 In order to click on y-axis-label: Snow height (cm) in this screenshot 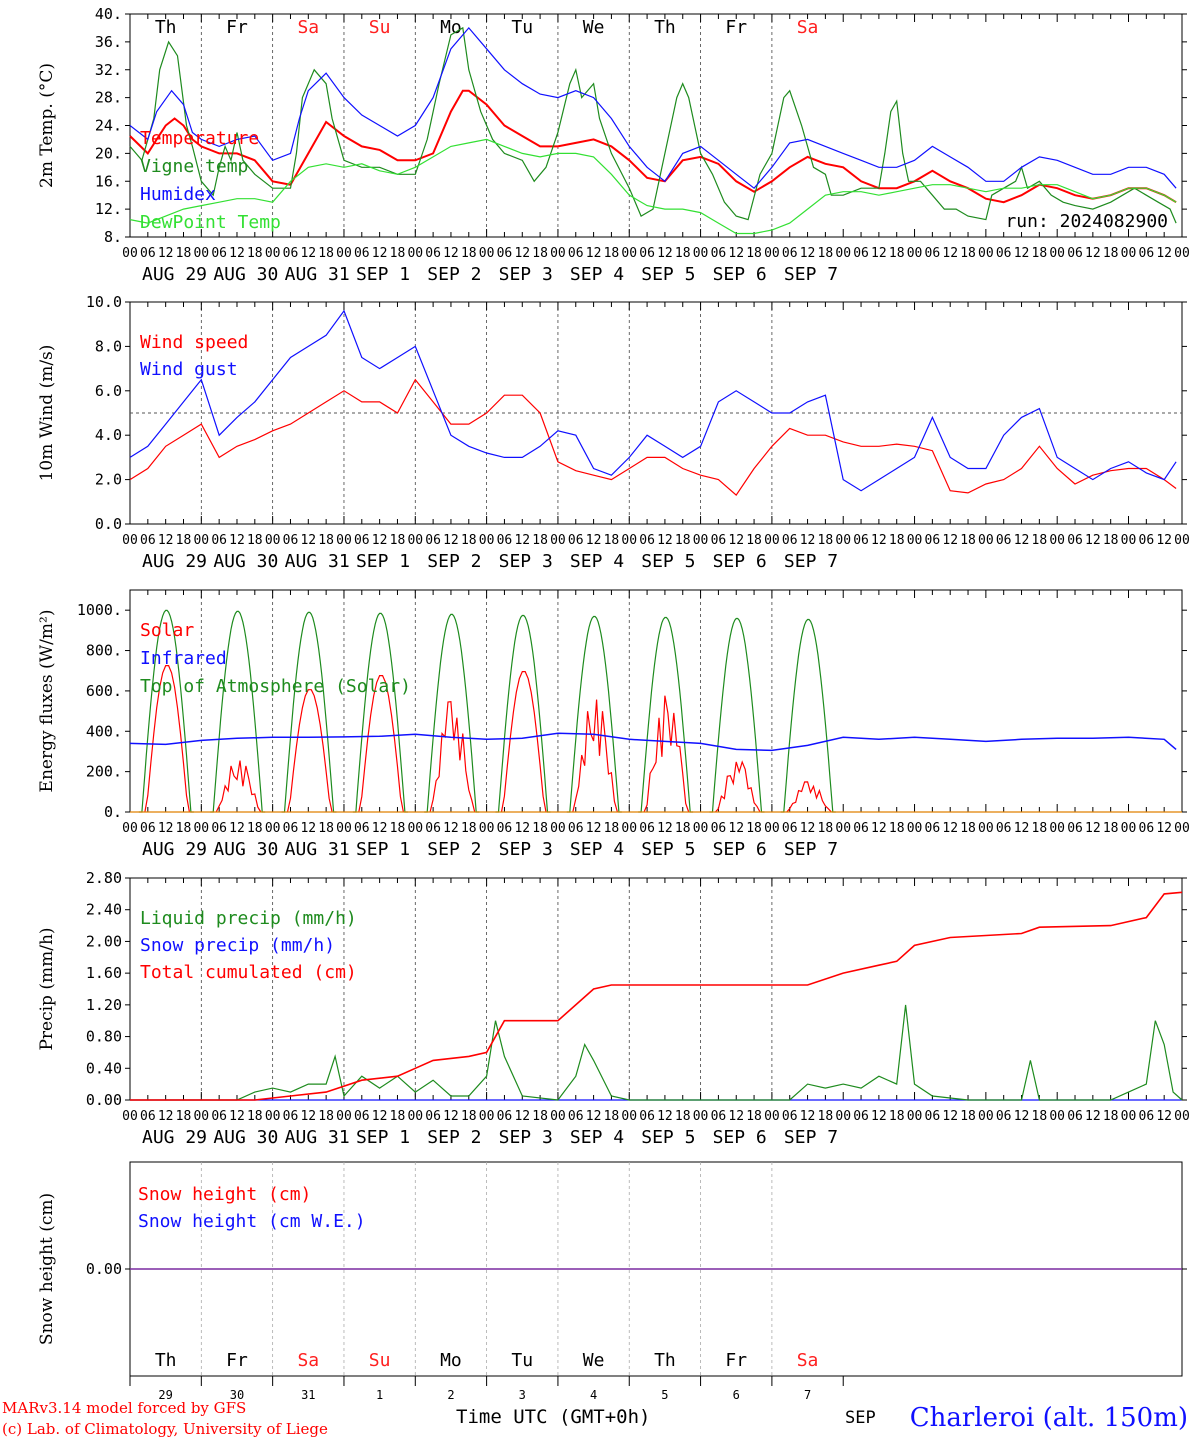, I will do `click(47, 1269)`.